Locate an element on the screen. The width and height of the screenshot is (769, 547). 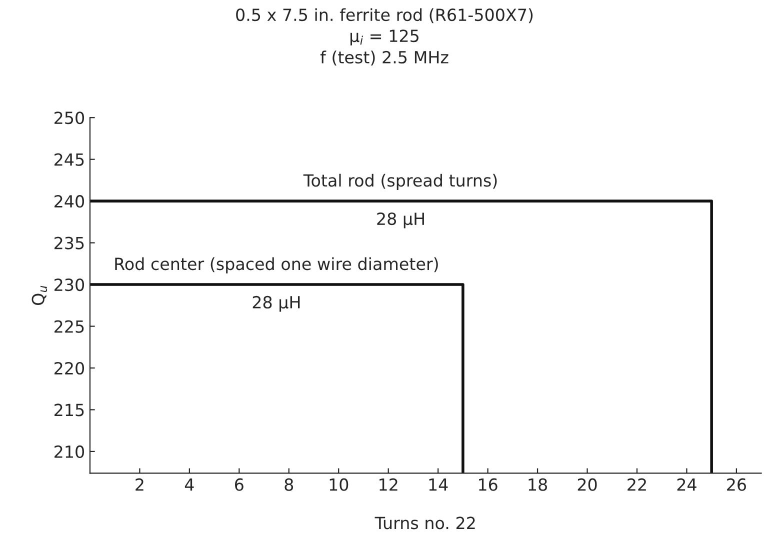
x-axis-title: Turns no. 22 is located at coordinates (424, 523).